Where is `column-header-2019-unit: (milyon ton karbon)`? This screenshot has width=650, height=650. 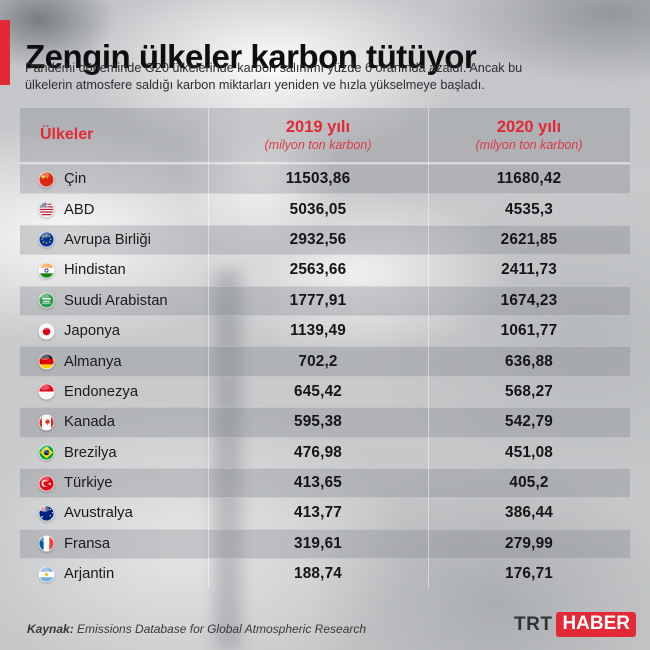 column-header-2019-unit: (milyon ton karbon) is located at coordinates (318, 145).